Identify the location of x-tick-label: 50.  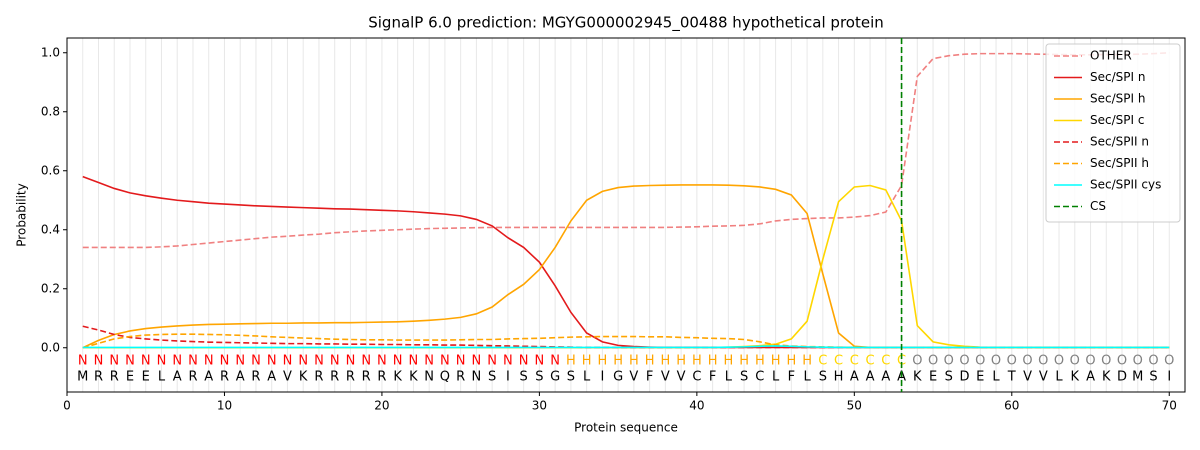
(854, 406).